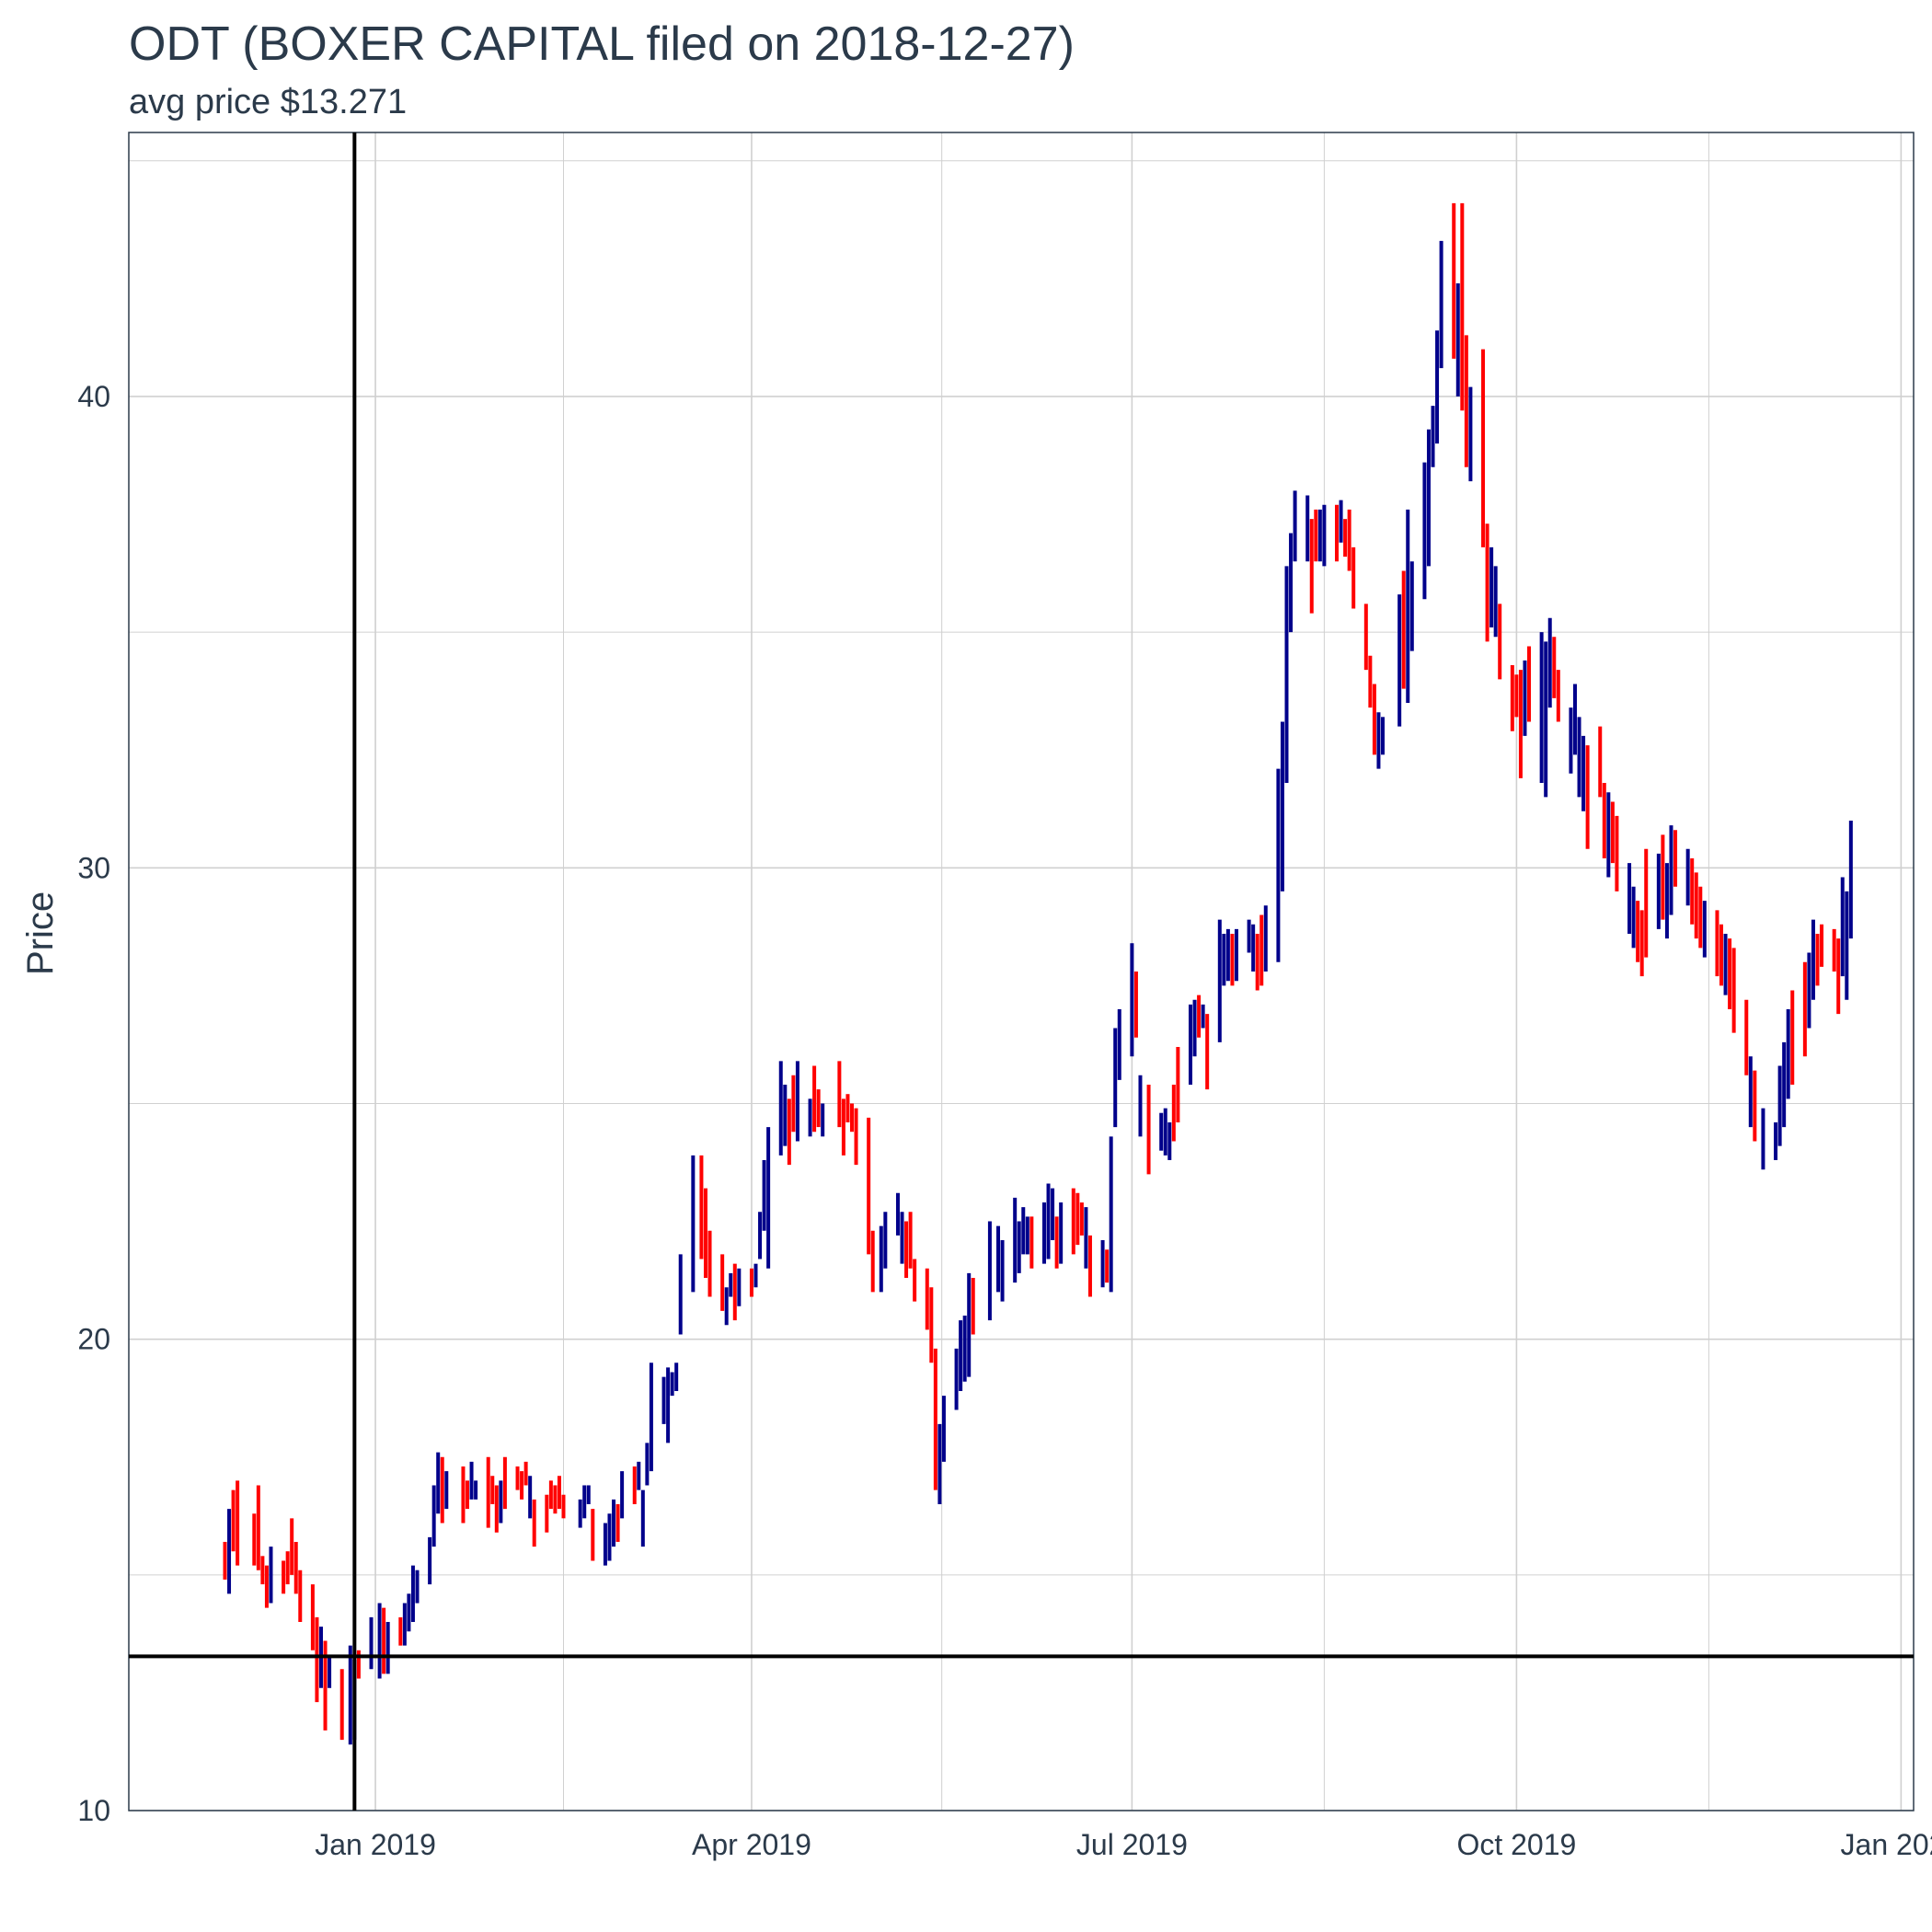  Describe the element at coordinates (1516, 1844) in the screenshot. I see `x-tick-label: Oct 2019` at that location.